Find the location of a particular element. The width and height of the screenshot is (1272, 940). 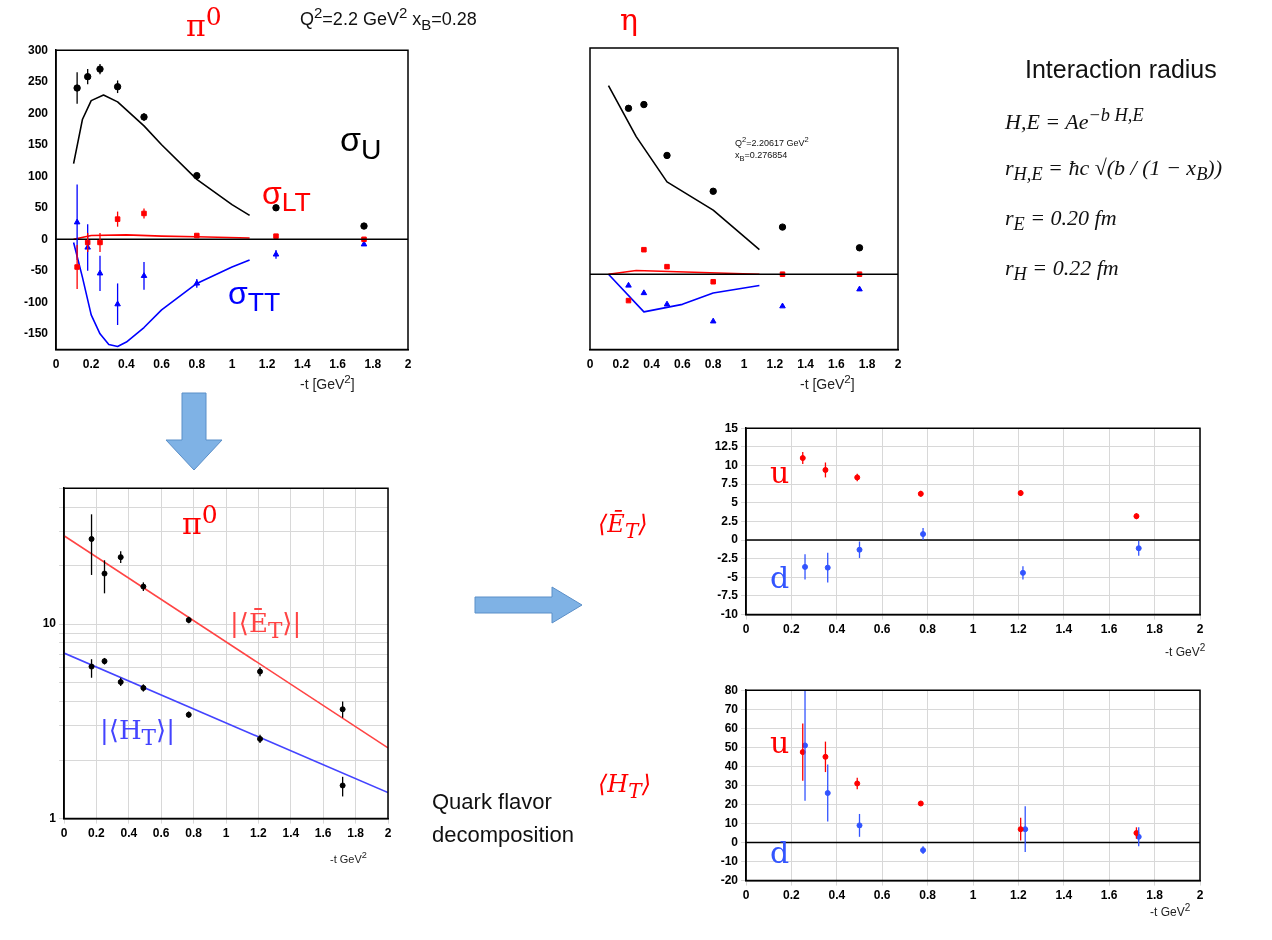

y-tick-label: 70 is located at coordinates (731, 708).